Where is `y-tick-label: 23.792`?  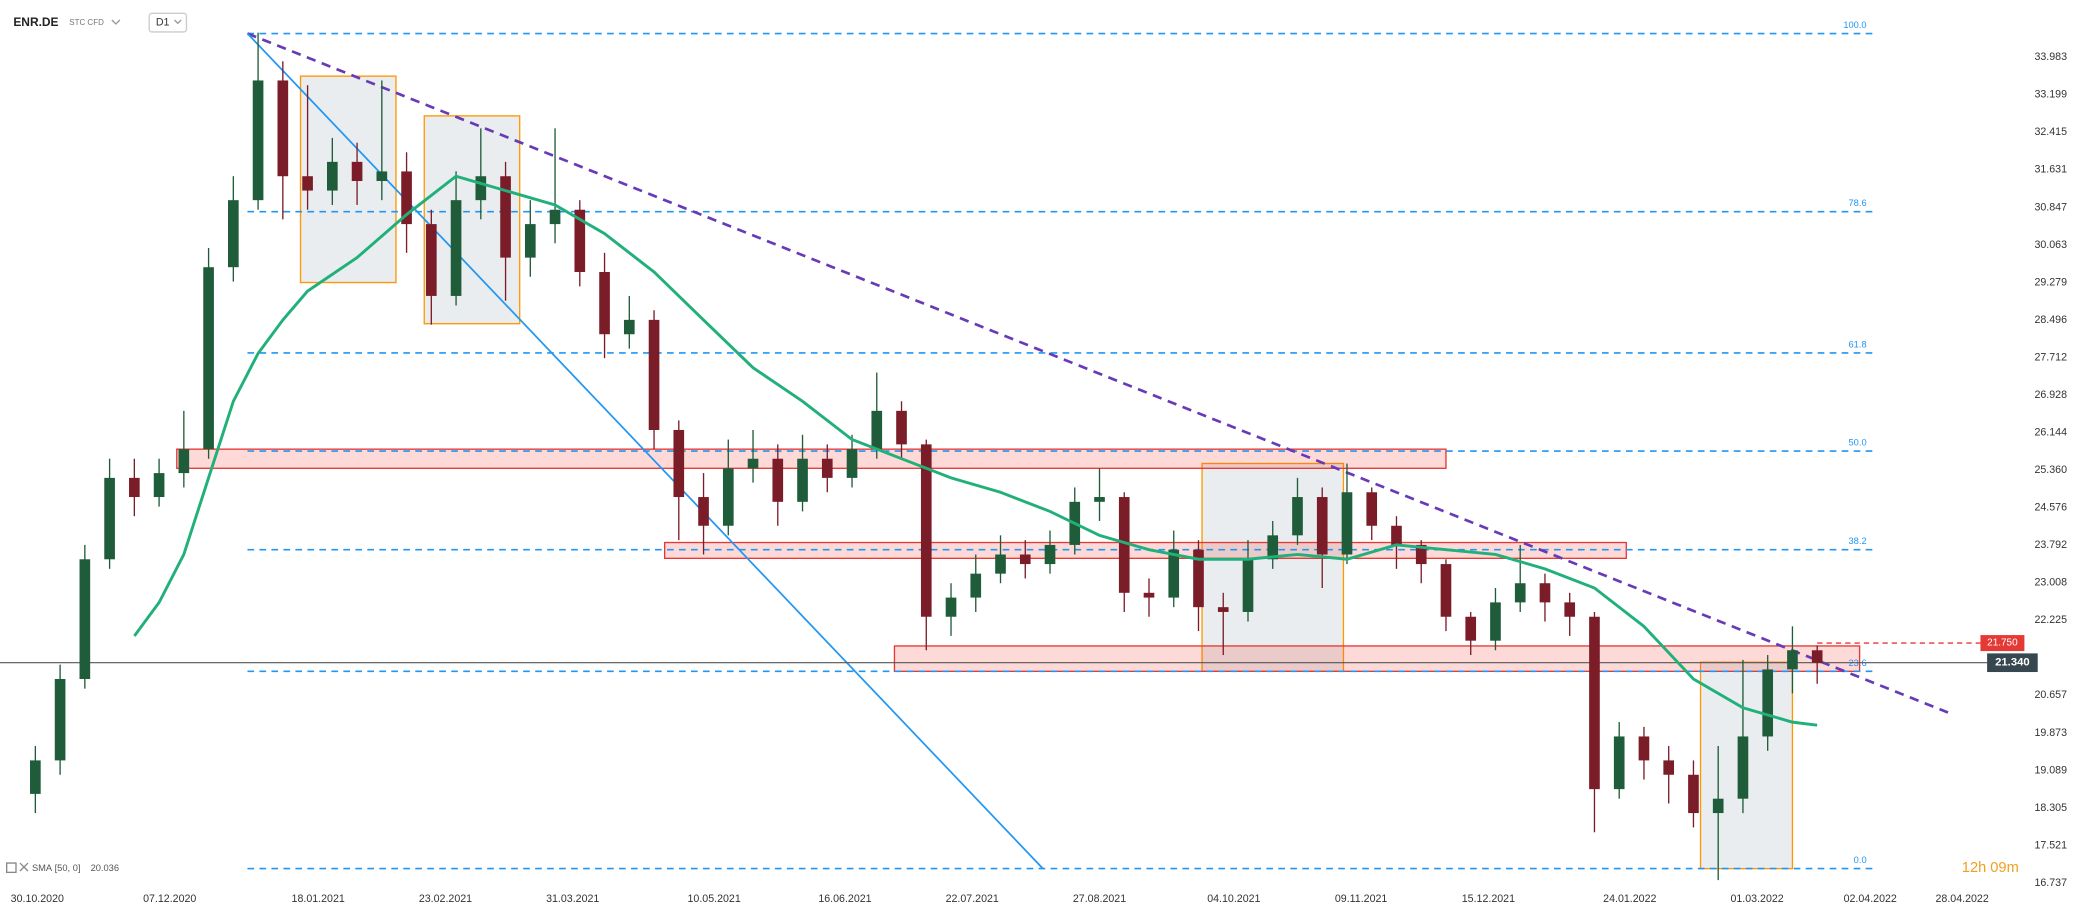 y-tick-label: 23.792 is located at coordinates (2050, 545).